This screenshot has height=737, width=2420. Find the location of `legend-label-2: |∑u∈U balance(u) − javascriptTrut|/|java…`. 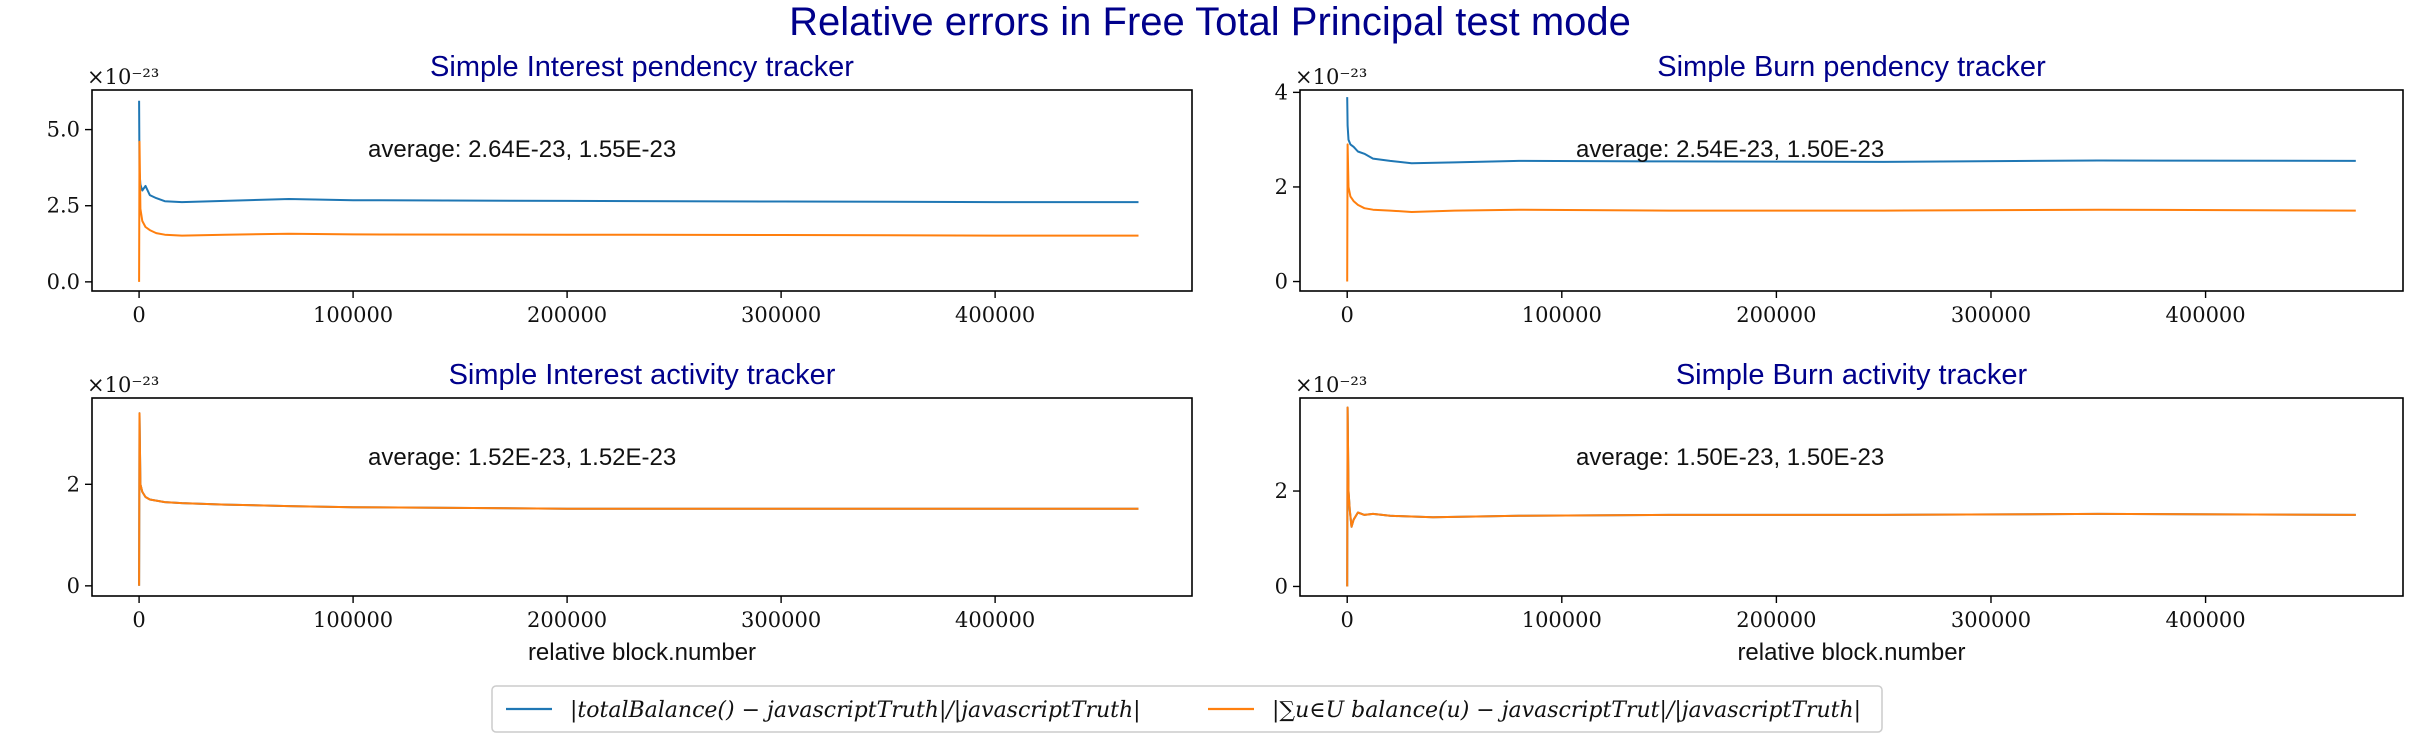

legend-label-2: |∑u∈U balance(u) − javascriptTrut|/|java… is located at coordinates (1566, 710).